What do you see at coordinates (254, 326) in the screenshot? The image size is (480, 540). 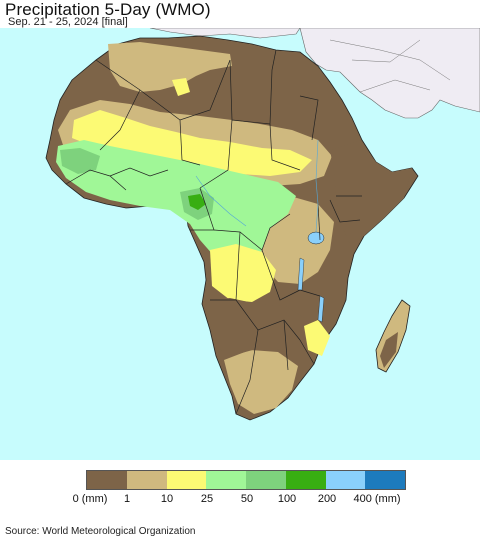 I see `zone-dry-south` at bounding box center [254, 326].